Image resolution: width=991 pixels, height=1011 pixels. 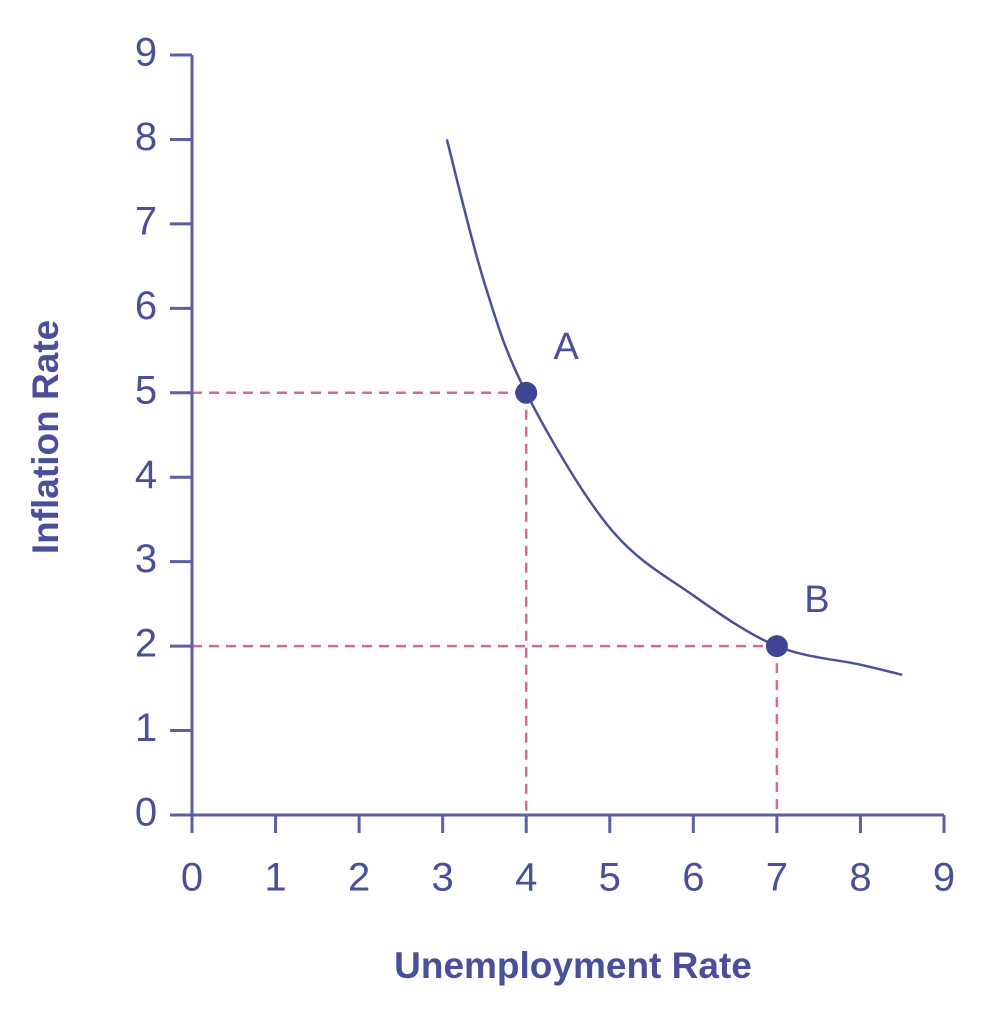 What do you see at coordinates (567, 347) in the screenshot?
I see `point-label: A` at bounding box center [567, 347].